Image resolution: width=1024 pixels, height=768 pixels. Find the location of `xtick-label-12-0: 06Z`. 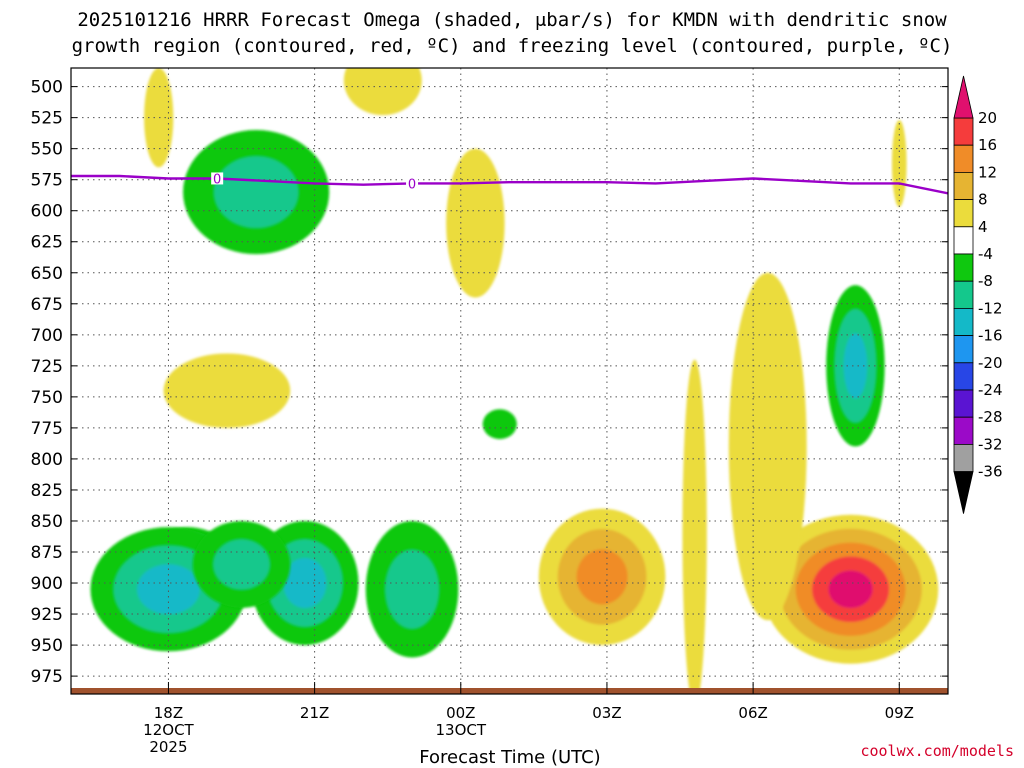

xtick-label-12-0: 06Z is located at coordinates (752, 713).